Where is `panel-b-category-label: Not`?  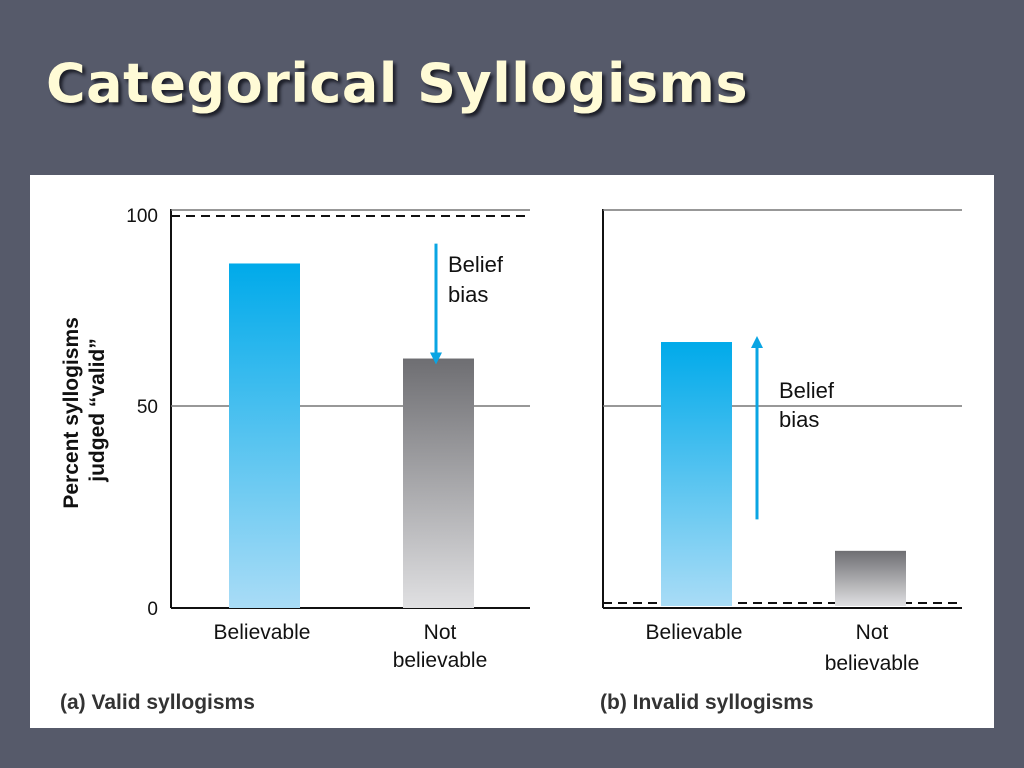
panel-b-category-label: Not is located at coordinates (872, 632).